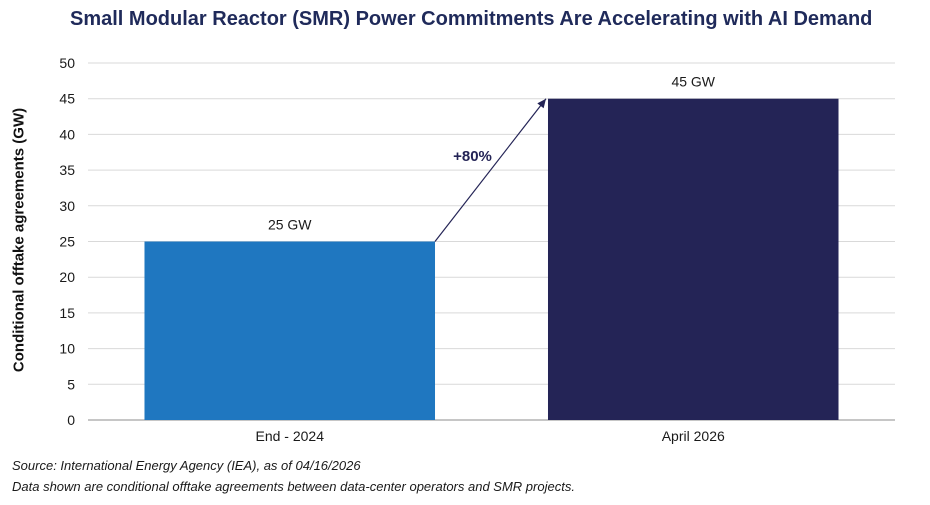 The width and height of the screenshot is (930, 505). I want to click on x-tick-label: End - 2024, so click(290, 436).